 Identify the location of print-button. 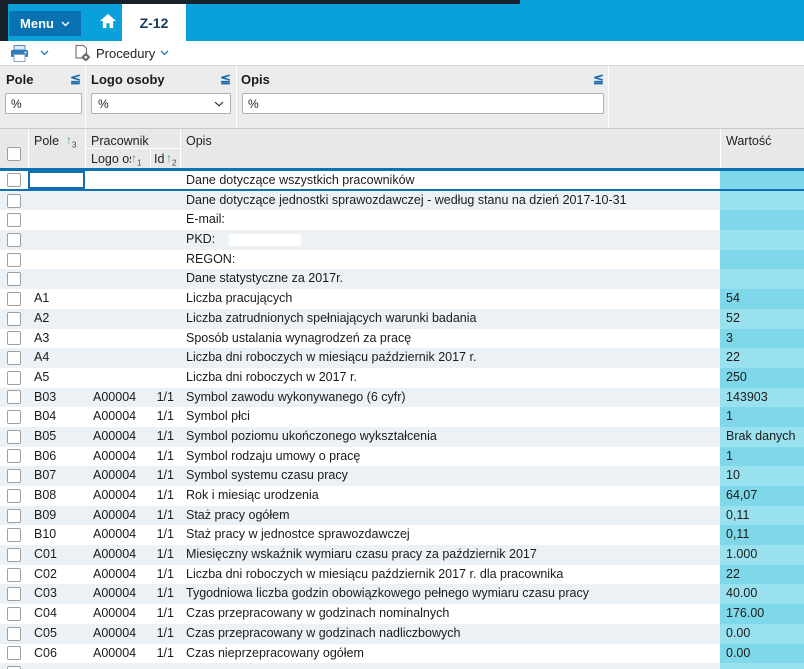
(29, 53).